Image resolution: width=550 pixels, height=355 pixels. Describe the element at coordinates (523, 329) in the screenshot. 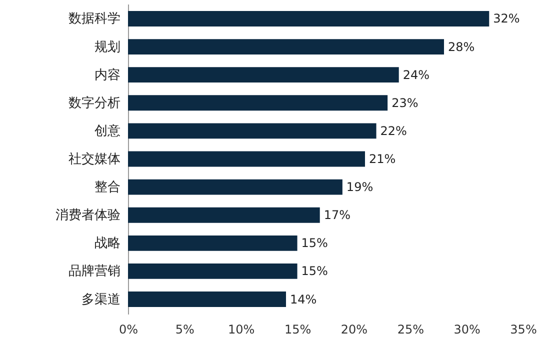

I see `x-tick-label: 35%` at that location.